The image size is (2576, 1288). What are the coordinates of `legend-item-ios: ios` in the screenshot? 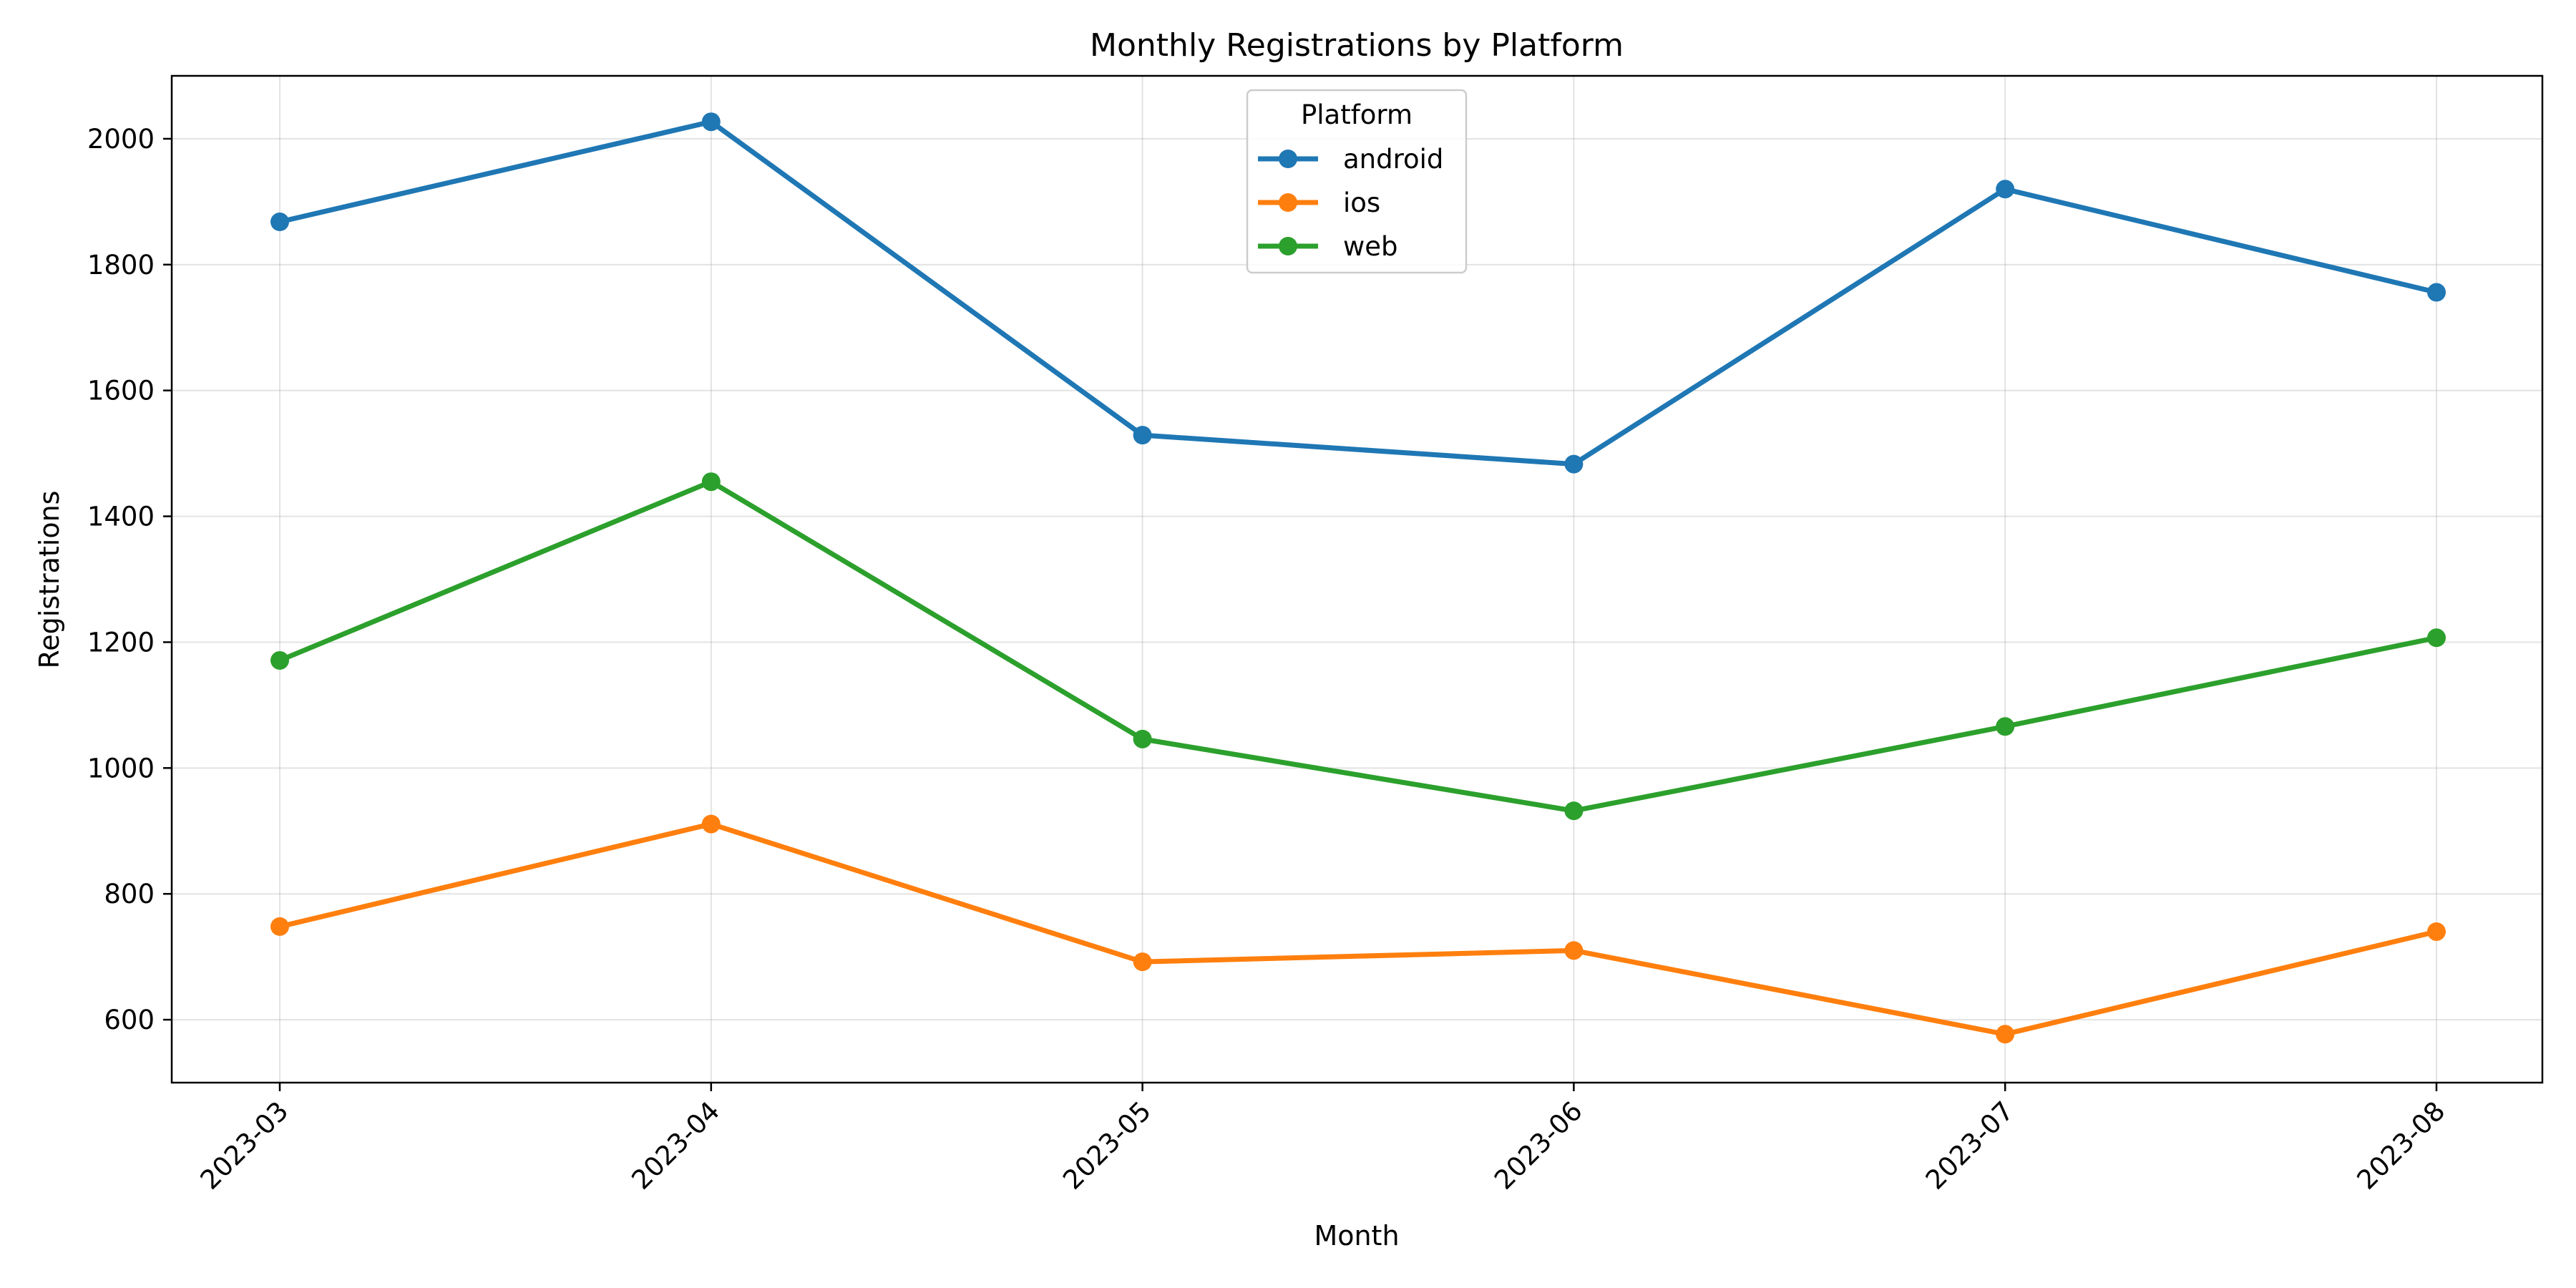 It's located at (1319, 202).